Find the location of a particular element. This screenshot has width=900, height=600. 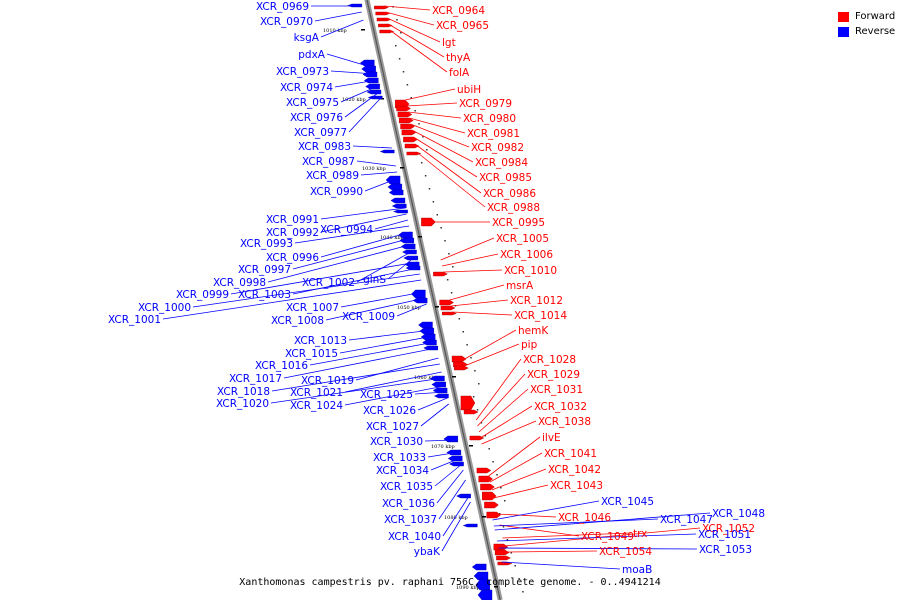

forward-gene-label: XCR_0964 is located at coordinates (458, 11).